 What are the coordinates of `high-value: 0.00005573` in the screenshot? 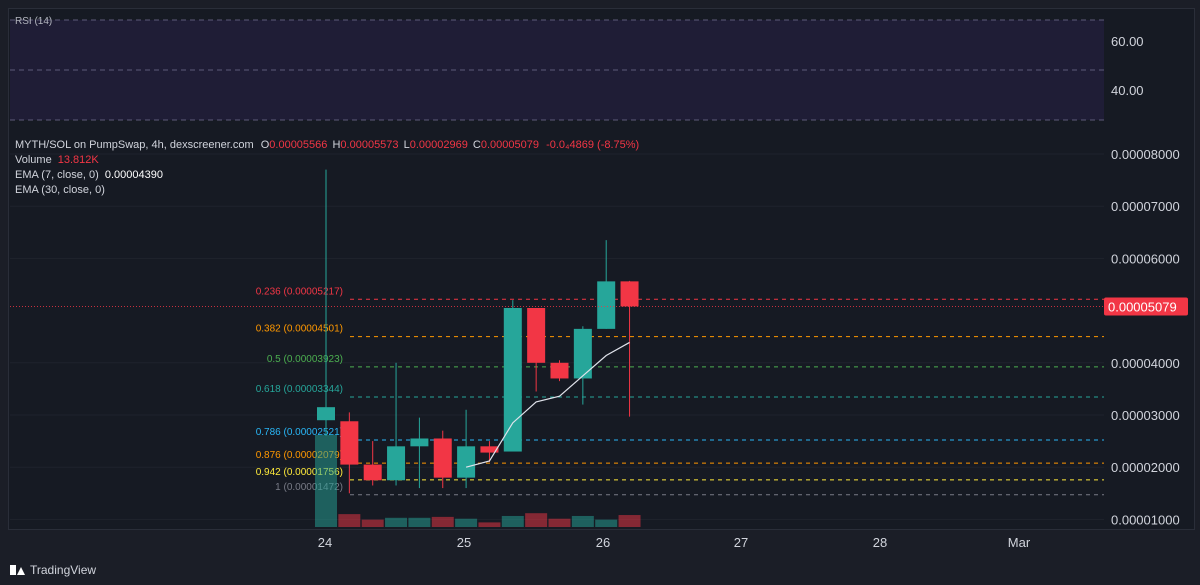 It's located at (369, 145).